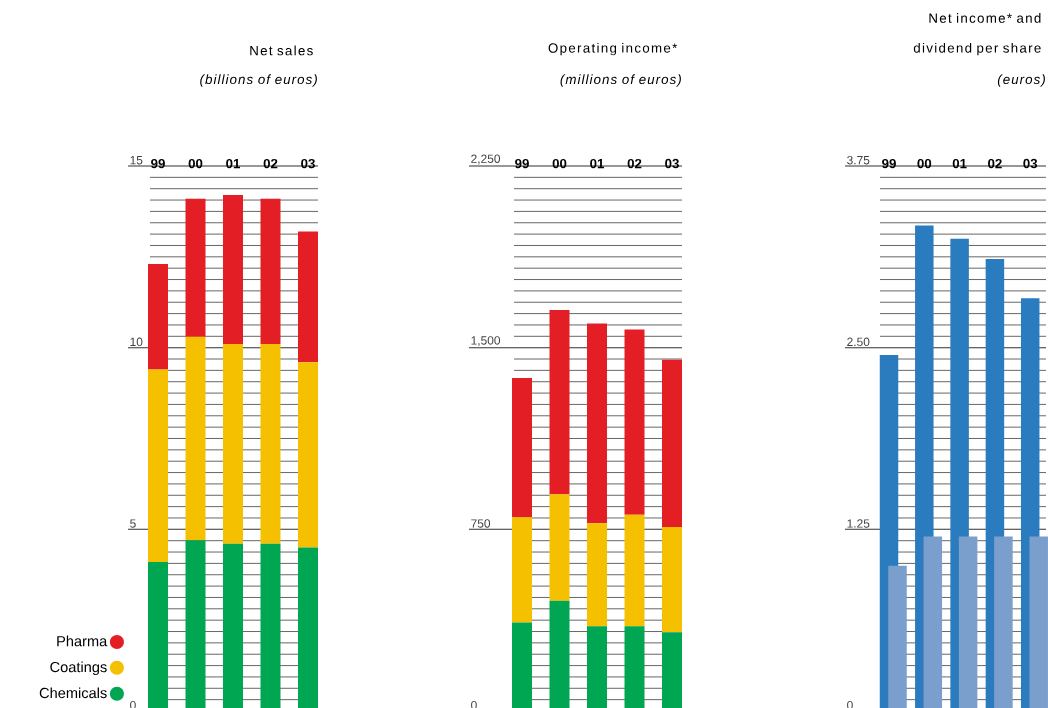 The height and width of the screenshot is (708, 1048). Describe the element at coordinates (136, 160) in the screenshot. I see `y-tick-label: 15` at that location.